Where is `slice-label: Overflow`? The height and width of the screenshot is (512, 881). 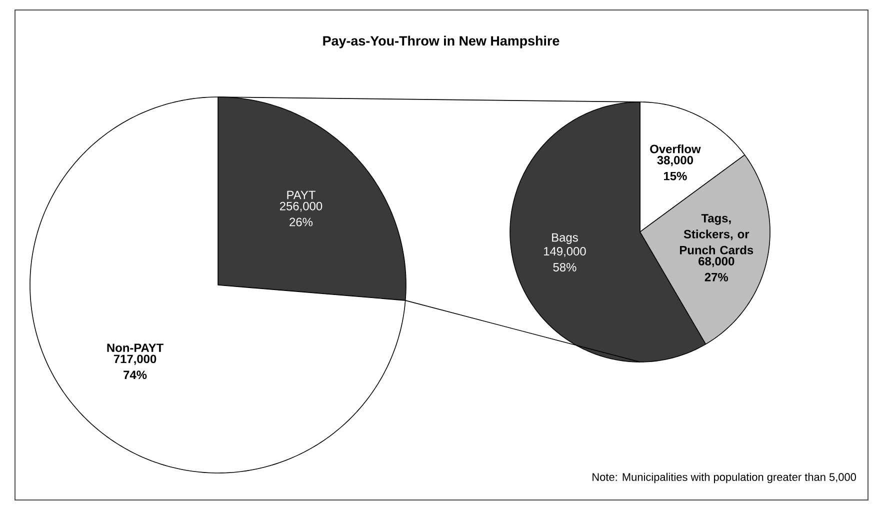 slice-label: Overflow is located at coordinates (675, 149).